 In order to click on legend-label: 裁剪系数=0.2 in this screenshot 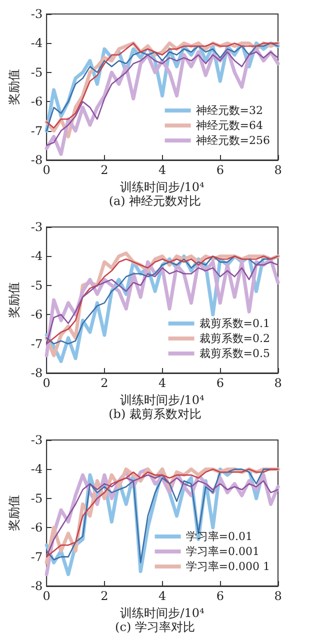, I will do `click(234, 338)`.